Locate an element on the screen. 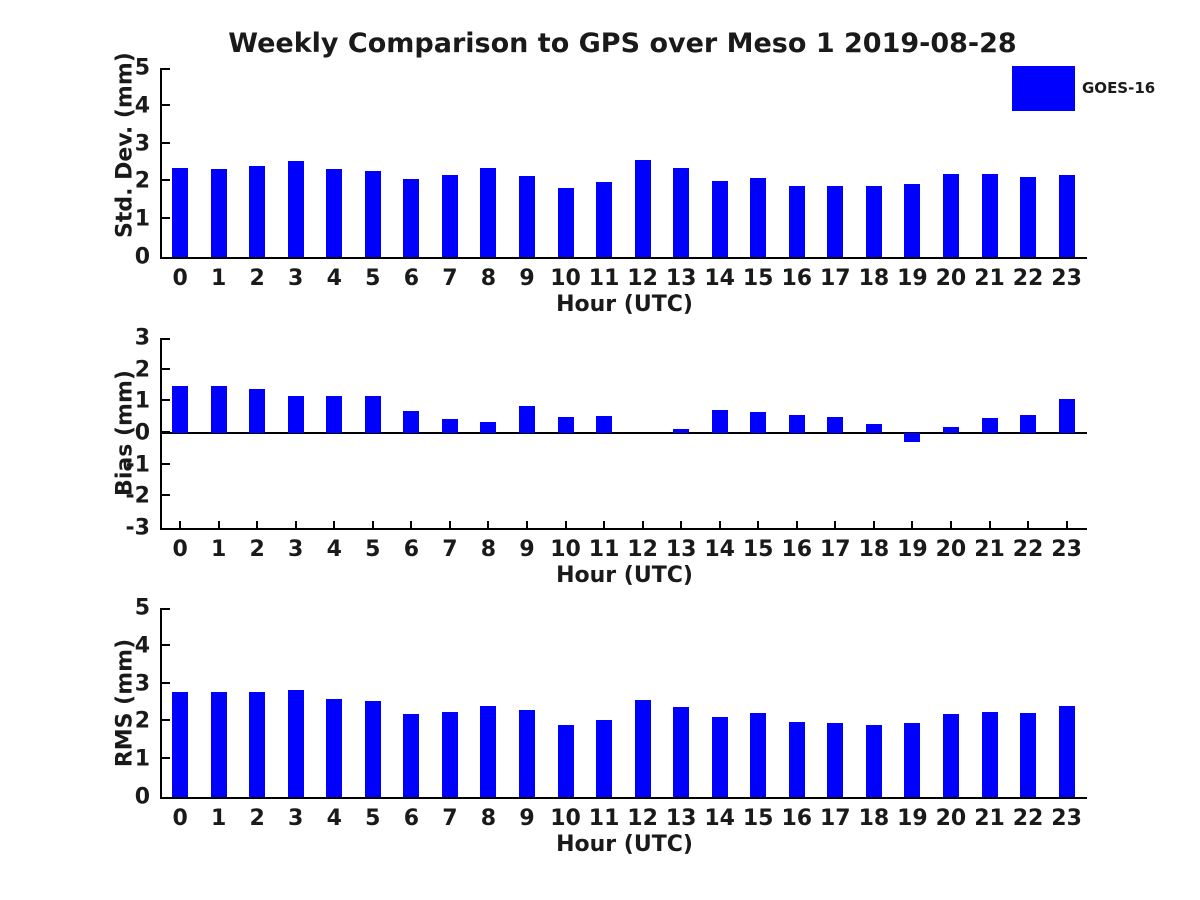  x-tick-label: 11 is located at coordinates (604, 818).